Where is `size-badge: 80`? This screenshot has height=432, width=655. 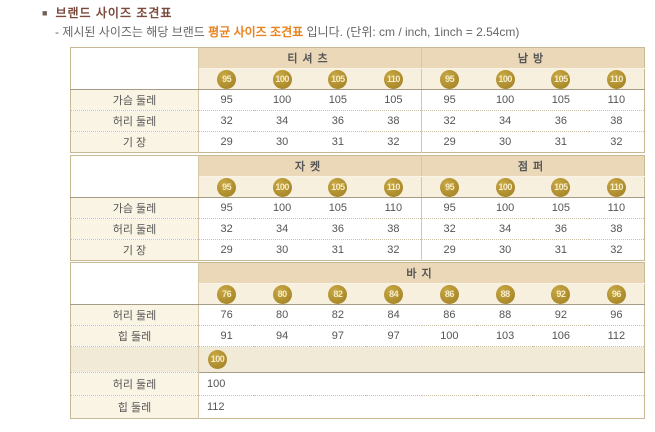 size-badge: 80 is located at coordinates (282, 294).